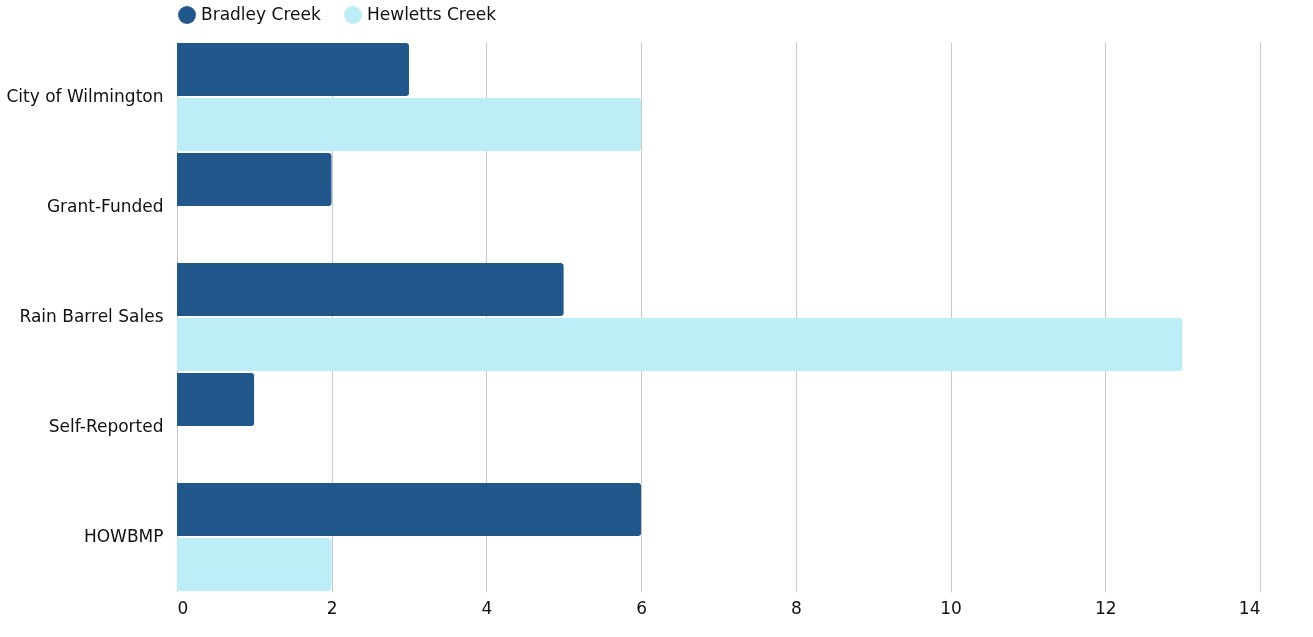  Describe the element at coordinates (432, 14) in the screenshot. I see `legend-label: Hewletts Creek` at that location.